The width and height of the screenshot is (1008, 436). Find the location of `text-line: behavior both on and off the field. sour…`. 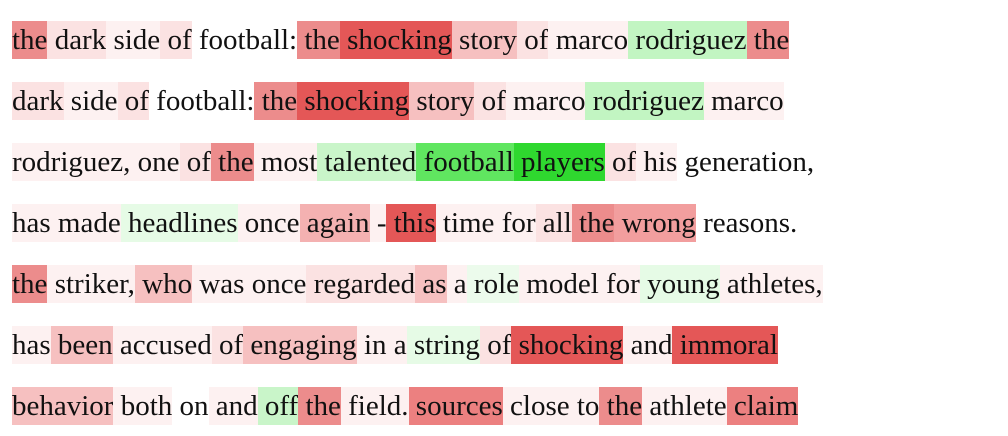

text-line: behavior both on and off the field. sour… is located at coordinates (501, 404).